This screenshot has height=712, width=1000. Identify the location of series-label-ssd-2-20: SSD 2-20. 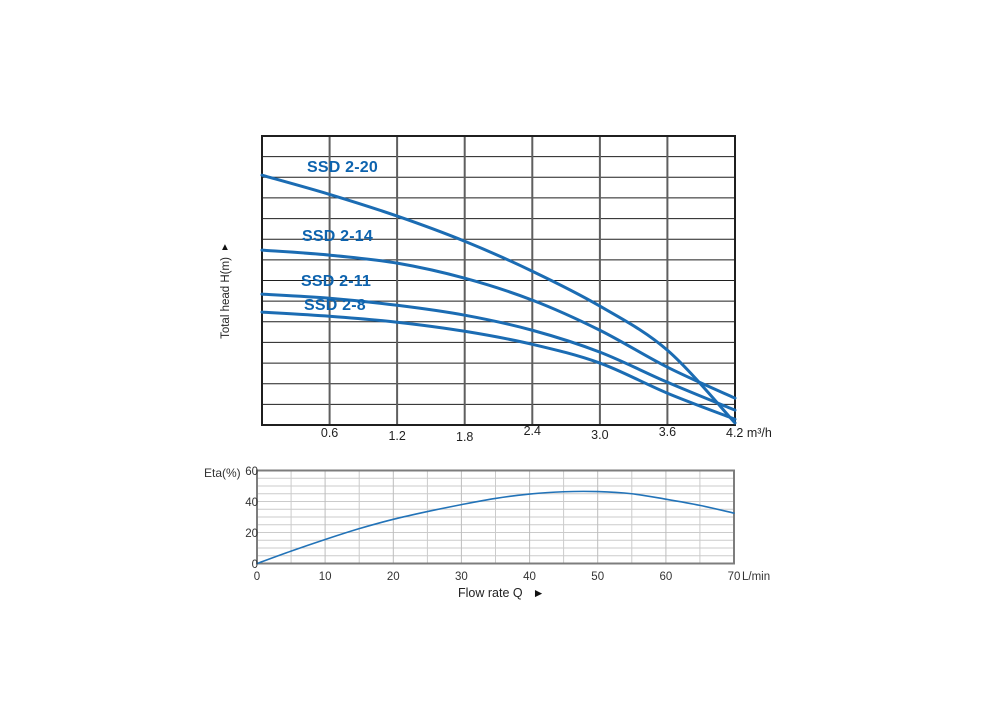
(342, 167).